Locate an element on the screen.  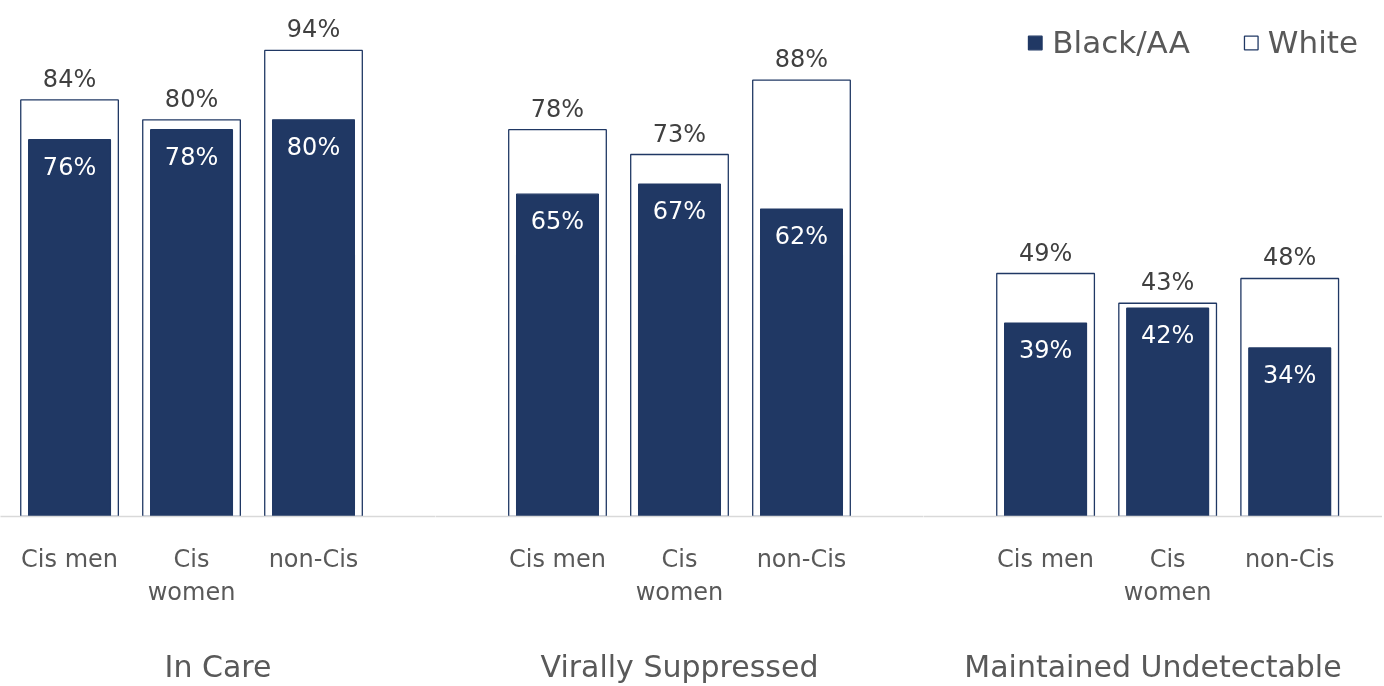
data-label: 94% is located at coordinates (313, 29).